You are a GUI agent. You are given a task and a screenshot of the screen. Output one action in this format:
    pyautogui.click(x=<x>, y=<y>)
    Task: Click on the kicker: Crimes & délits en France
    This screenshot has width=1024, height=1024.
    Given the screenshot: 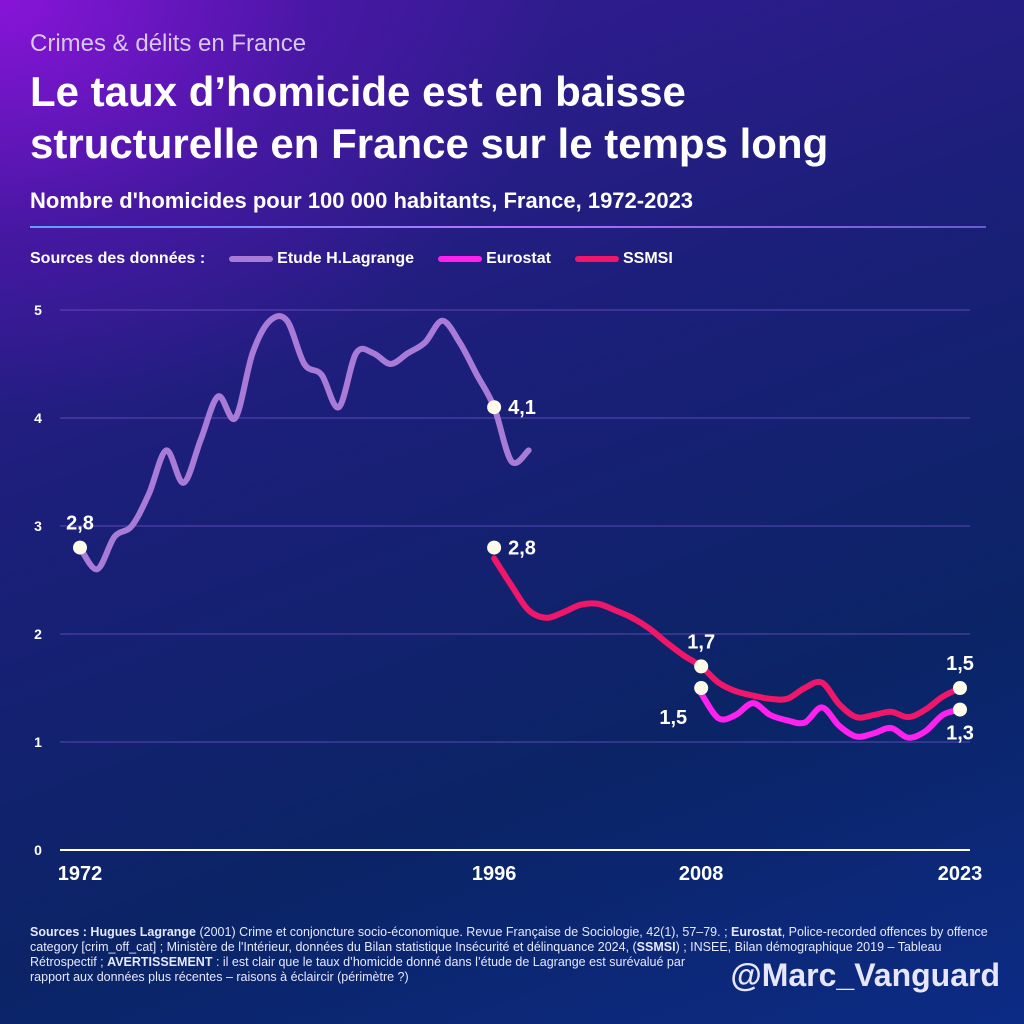 What is the action you would take?
    pyautogui.click(x=168, y=43)
    